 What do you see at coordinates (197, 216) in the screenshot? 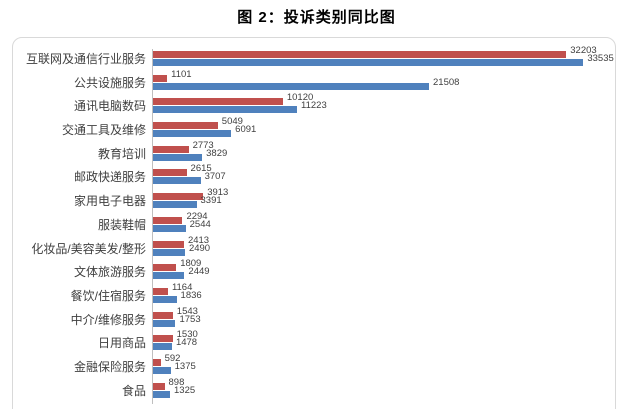
I see `red-value-label: 2294` at bounding box center [197, 216].